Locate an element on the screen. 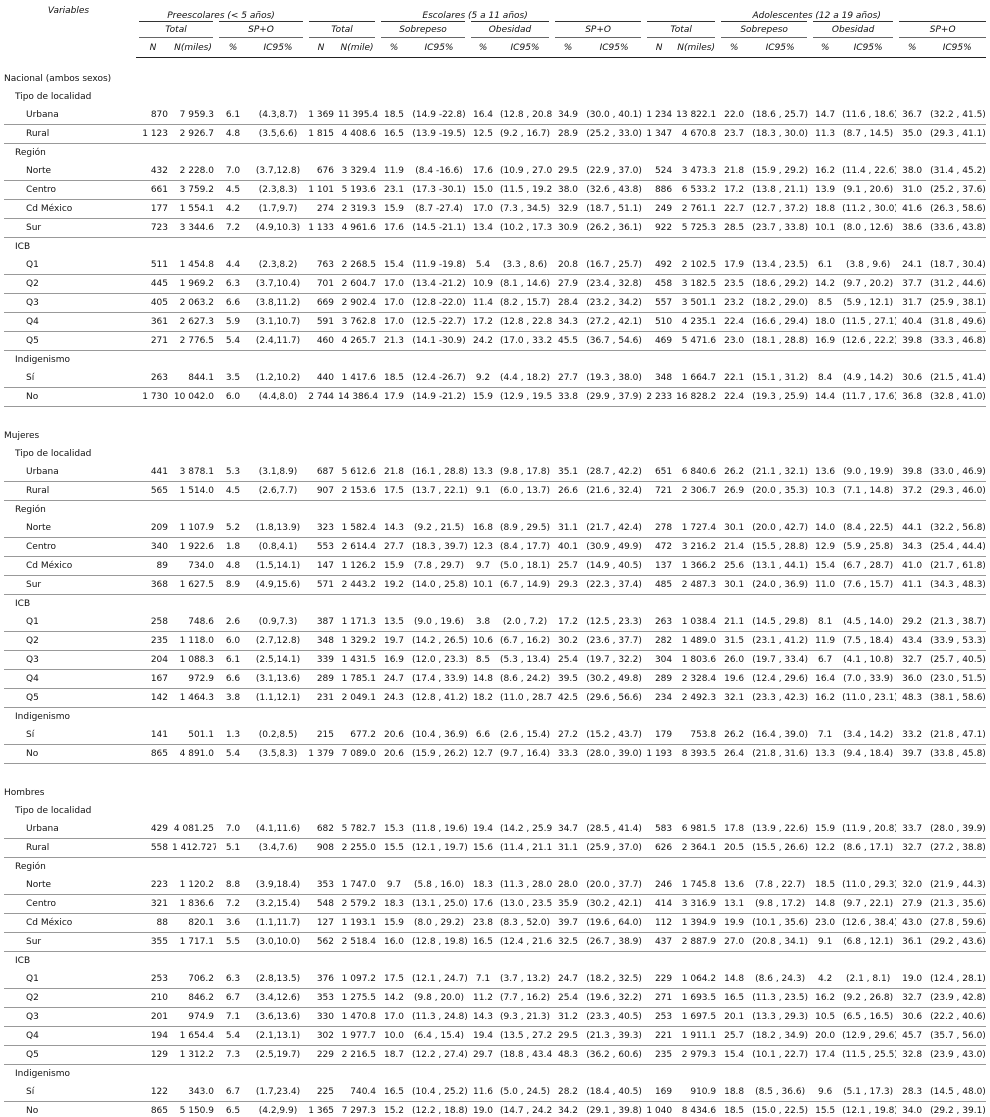 This screenshot has width=990, height=1117. cell: 353 is located at coordinates (321, 885).